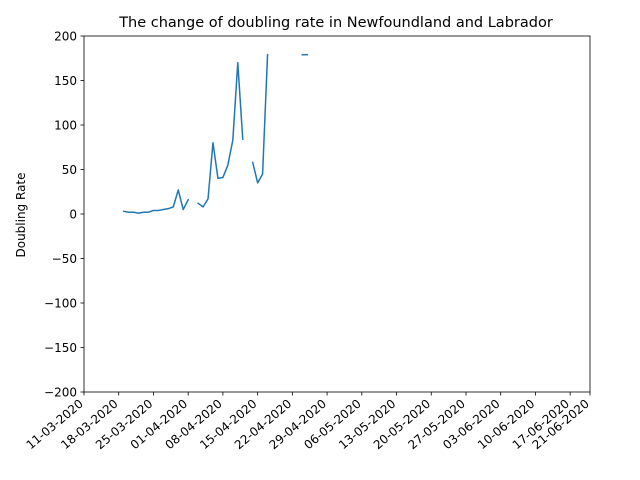 The width and height of the screenshot is (640, 480). I want to click on y-tick-label: −200, so click(60, 392).